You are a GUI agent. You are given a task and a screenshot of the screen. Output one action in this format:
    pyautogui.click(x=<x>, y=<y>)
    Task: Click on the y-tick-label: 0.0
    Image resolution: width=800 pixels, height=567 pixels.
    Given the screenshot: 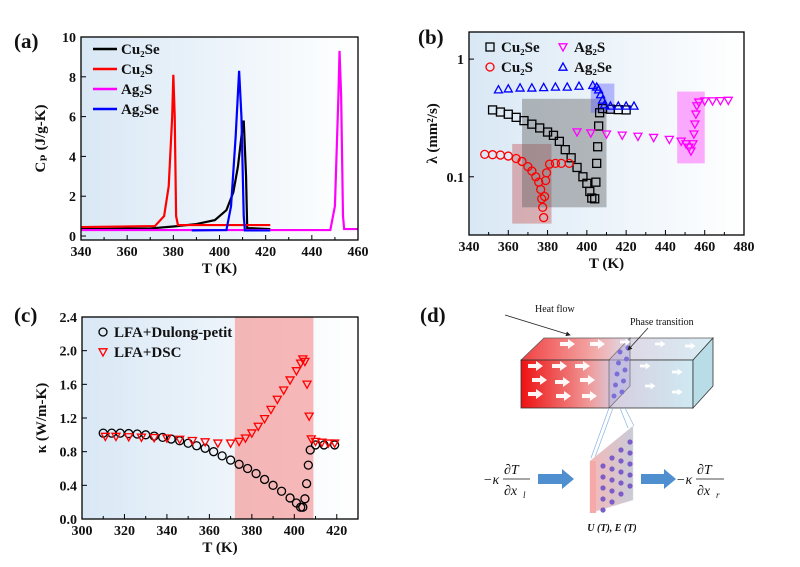 What is the action you would take?
    pyautogui.click(x=69, y=520)
    